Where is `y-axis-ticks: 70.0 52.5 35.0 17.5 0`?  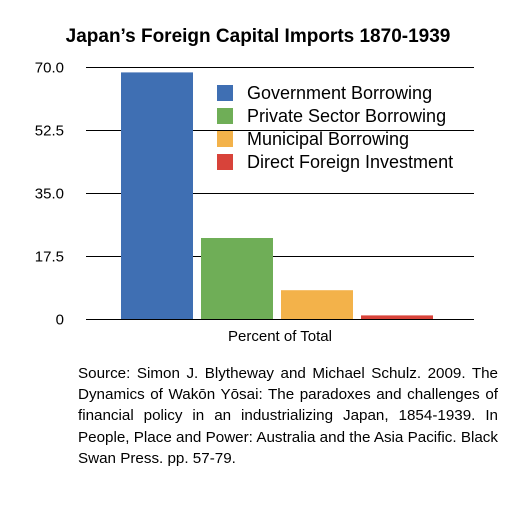
y-axis-ticks: 70.0 52.5 35.0 17.5 0 is located at coordinates (49, 194).